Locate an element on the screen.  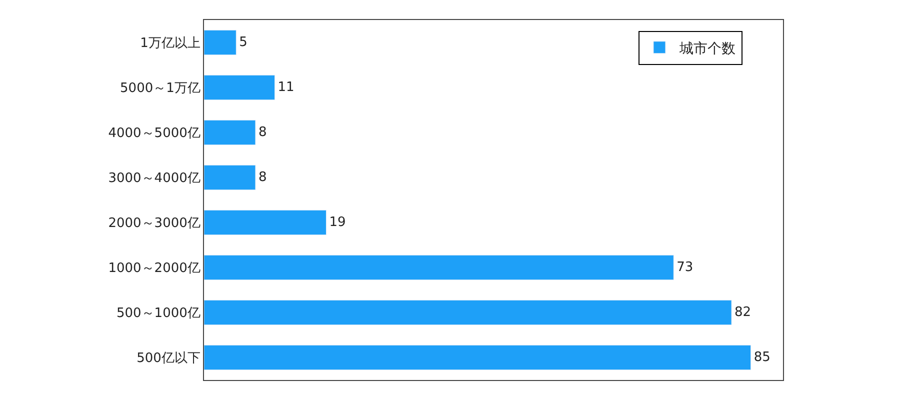
y-tick-label: 500～1000亿 is located at coordinates (158, 314).